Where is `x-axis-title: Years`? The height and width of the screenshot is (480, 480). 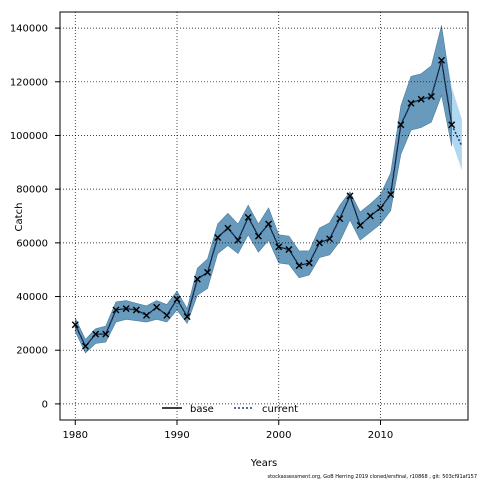
x-axis-title: Years is located at coordinates (263, 463).